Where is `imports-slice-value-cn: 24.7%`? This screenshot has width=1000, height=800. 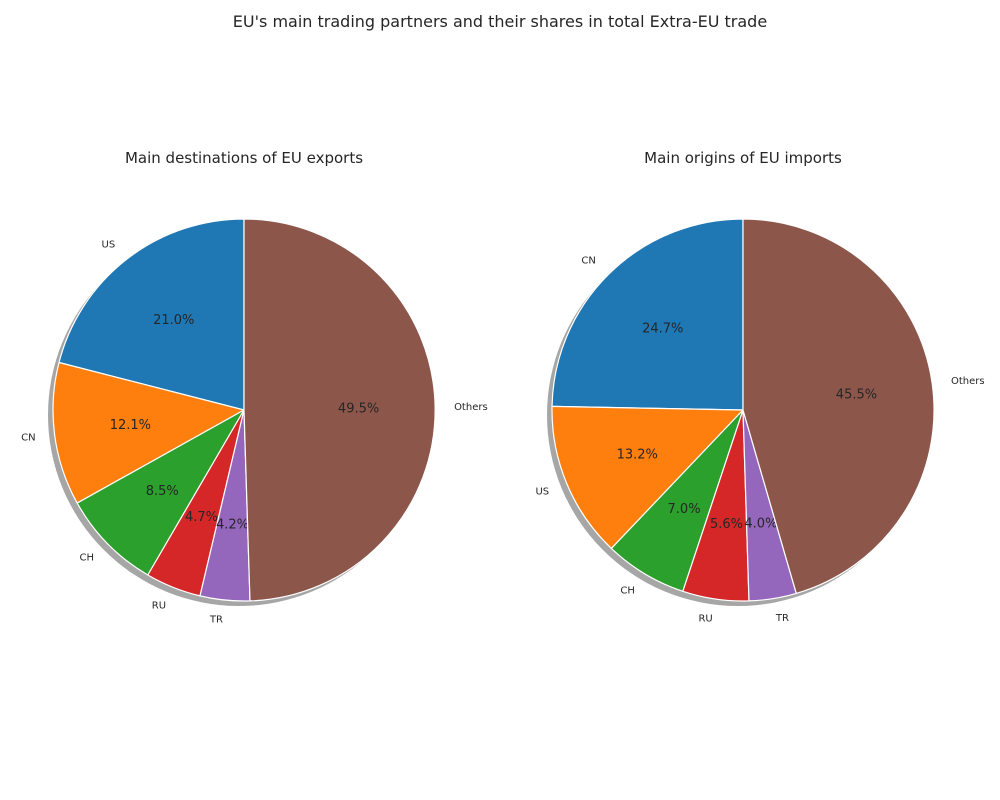 imports-slice-value-cn: 24.7% is located at coordinates (662, 329).